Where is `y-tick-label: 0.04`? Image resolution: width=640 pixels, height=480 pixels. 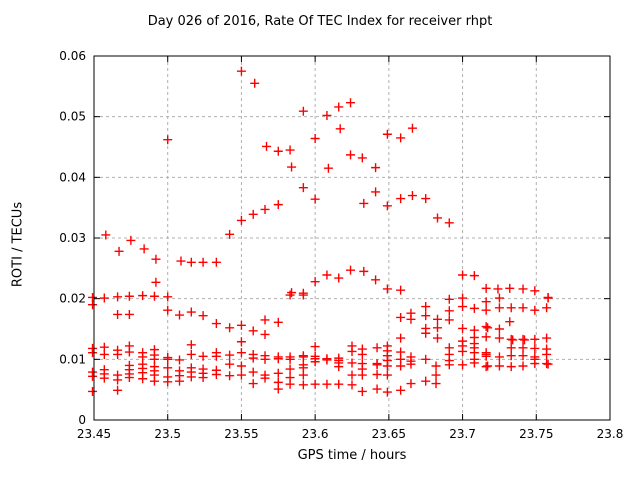 y-tick-label: 0.04 is located at coordinates (72, 177).